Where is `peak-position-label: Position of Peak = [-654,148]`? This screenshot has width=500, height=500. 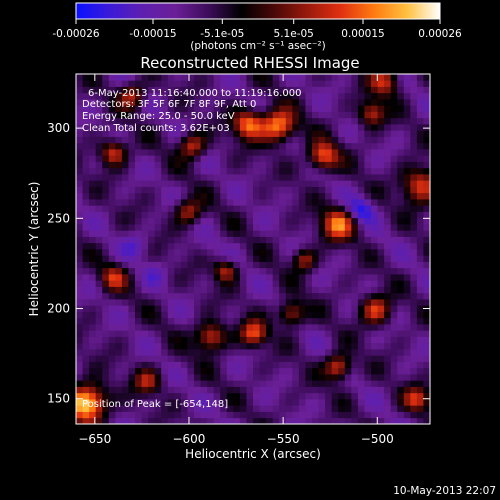
peak-position-label: Position of Peak = [-654,148] is located at coordinates (155, 404).